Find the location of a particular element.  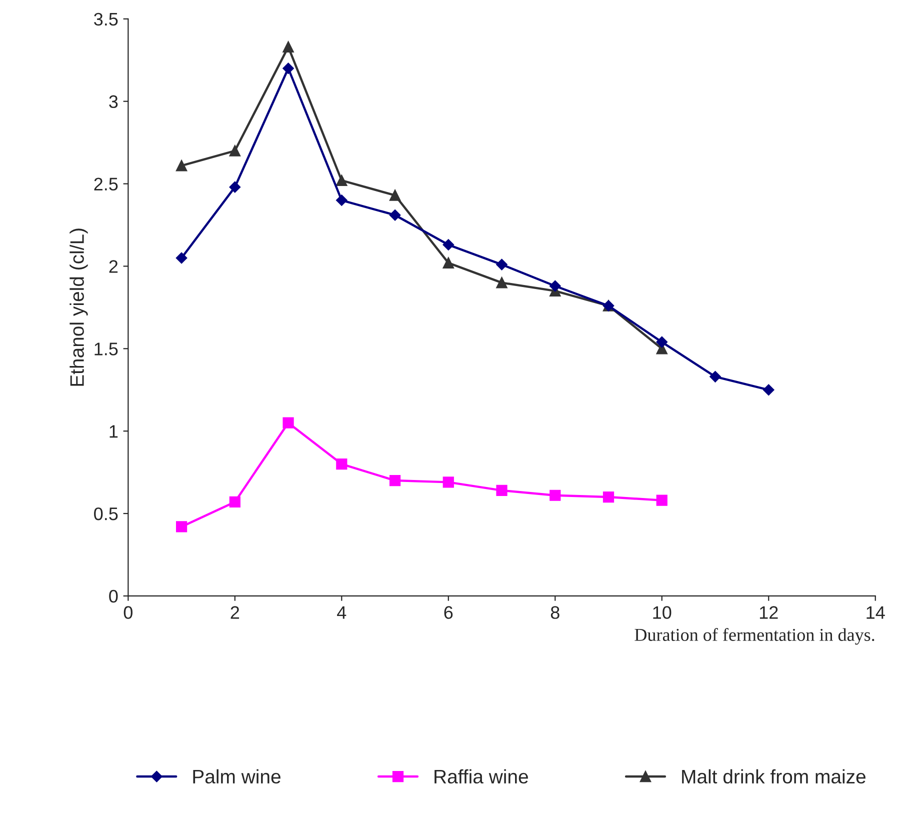

legend-label: Raffia wine is located at coordinates (481, 776).